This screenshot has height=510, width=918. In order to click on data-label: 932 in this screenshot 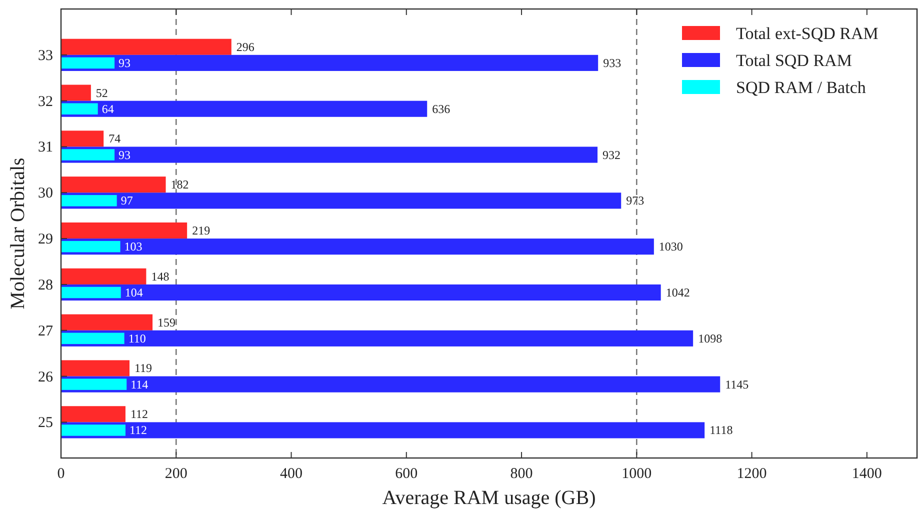, I will do `click(611, 155)`.